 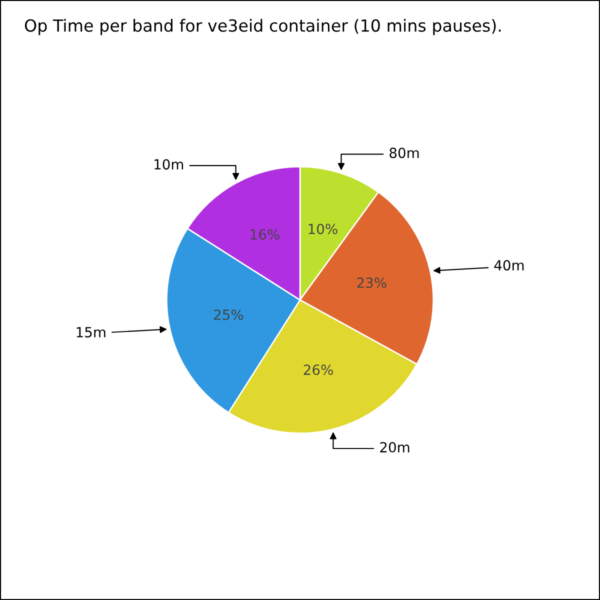 I want to click on data-label: 26%, so click(x=318, y=370).